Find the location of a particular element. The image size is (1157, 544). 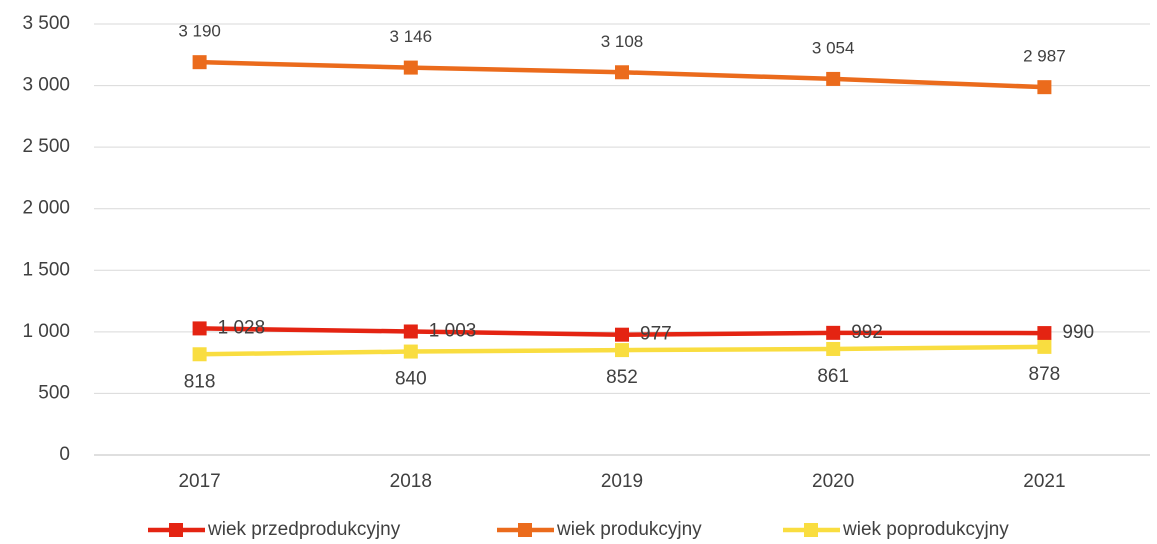

data-label: 992 is located at coordinates (867, 332).